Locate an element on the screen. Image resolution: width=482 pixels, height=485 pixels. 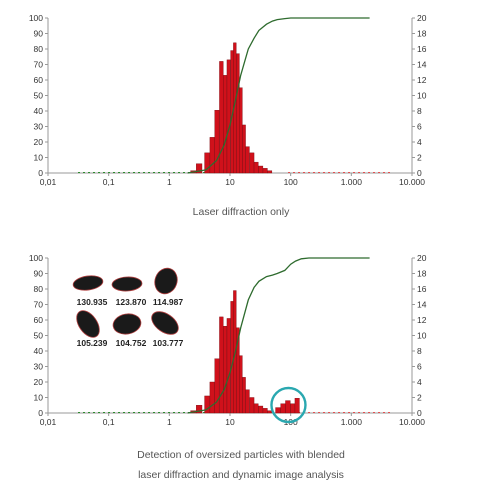
y-right-tick-label: 10 is located at coordinates (422, 96).